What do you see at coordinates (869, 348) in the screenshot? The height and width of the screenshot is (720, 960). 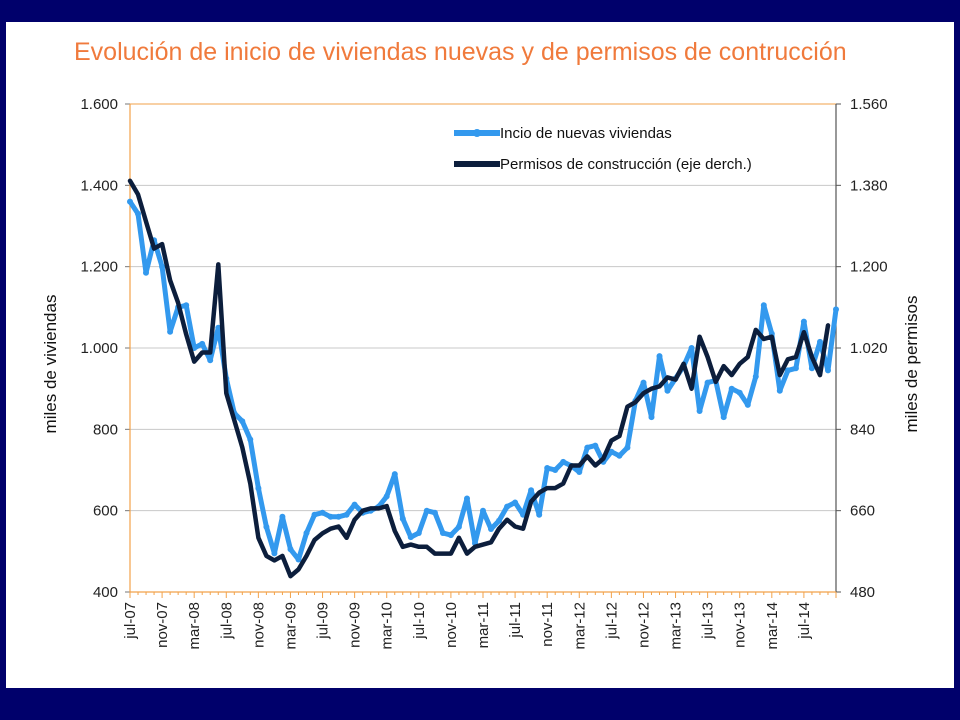 I see `y-right-tick-label: 1.020` at bounding box center [869, 348].